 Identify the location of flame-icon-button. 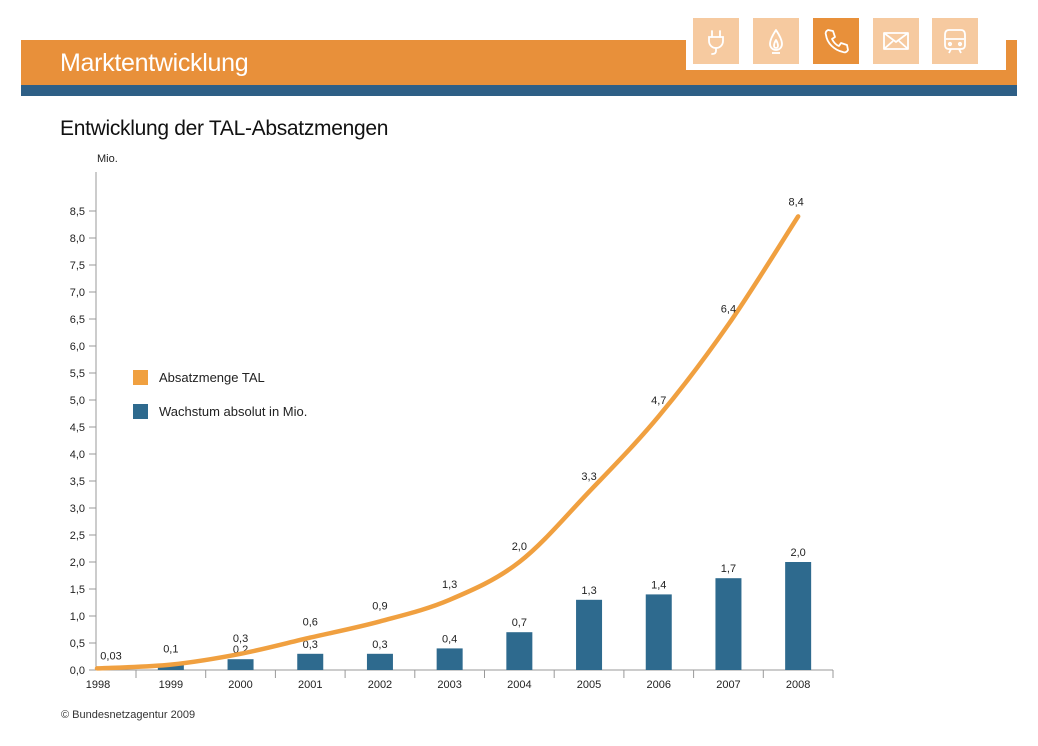
(776, 41).